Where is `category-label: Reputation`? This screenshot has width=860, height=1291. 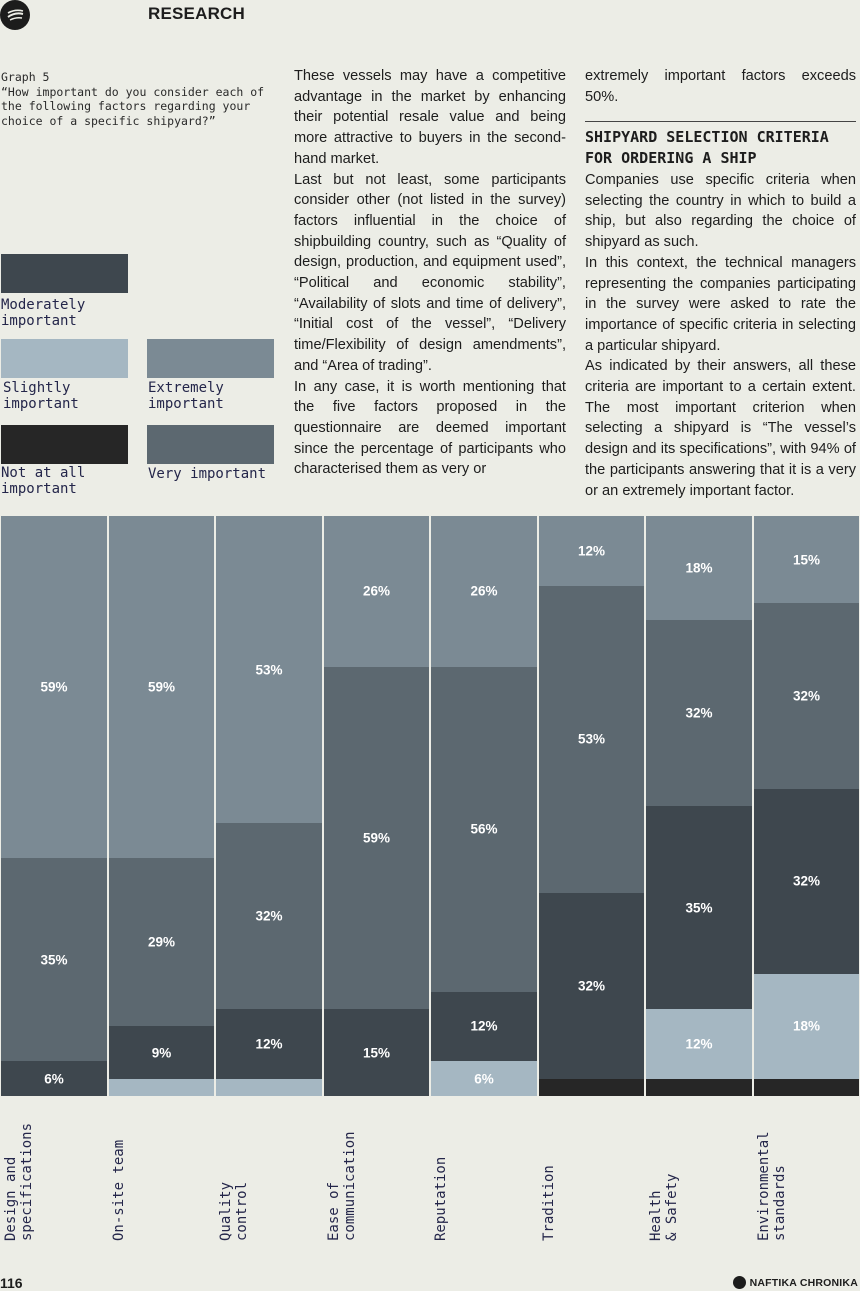 category-label: Reputation is located at coordinates (441, 1198).